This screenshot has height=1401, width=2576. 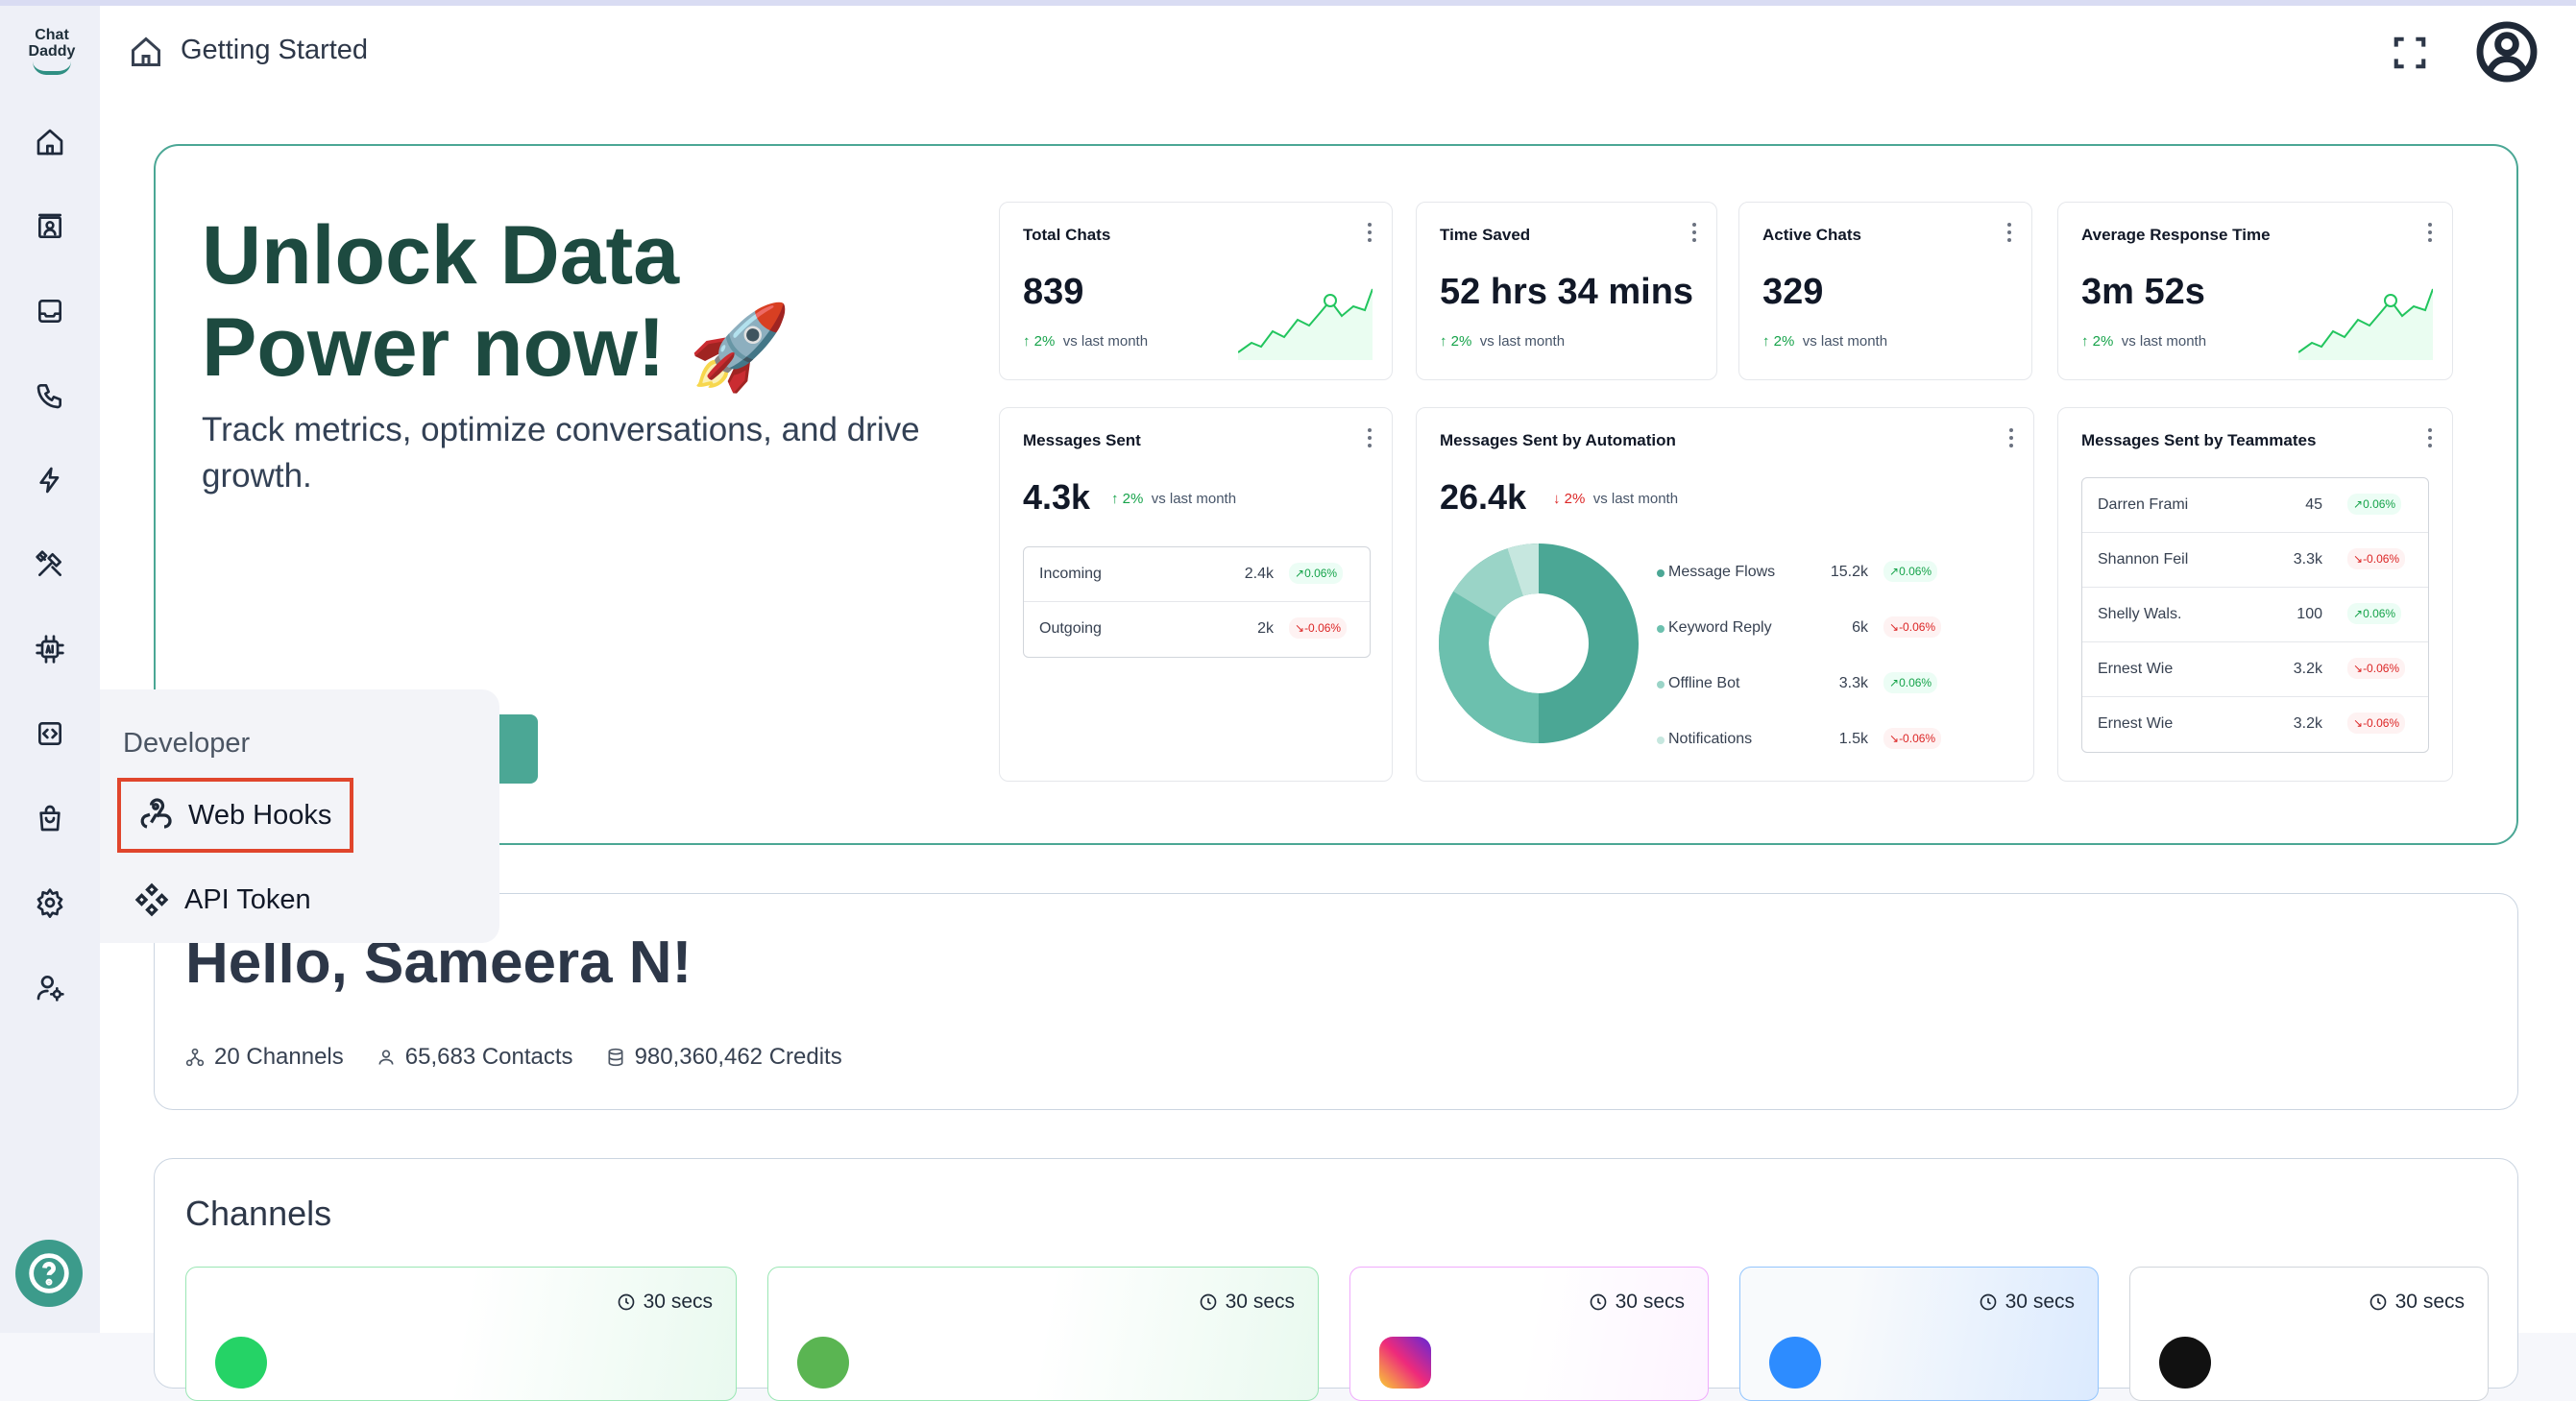 What do you see at coordinates (1485, 235) in the screenshot?
I see `card-title: Time Saved` at bounding box center [1485, 235].